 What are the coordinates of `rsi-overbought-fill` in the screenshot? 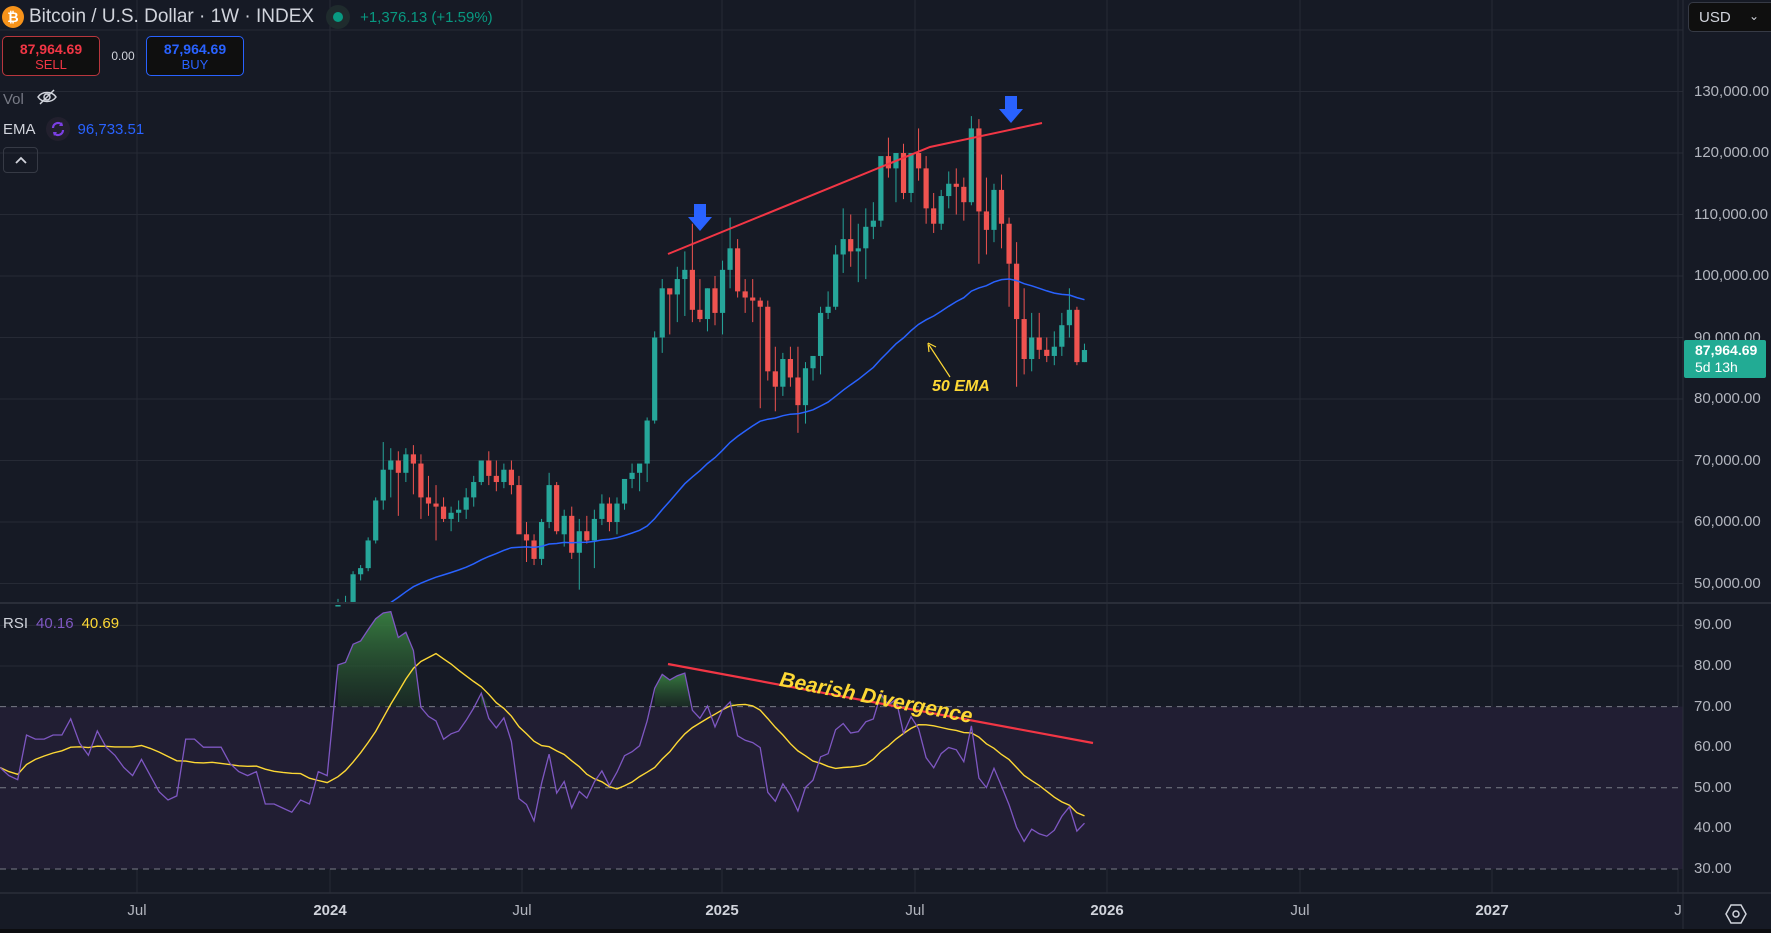 It's located at (621, 659).